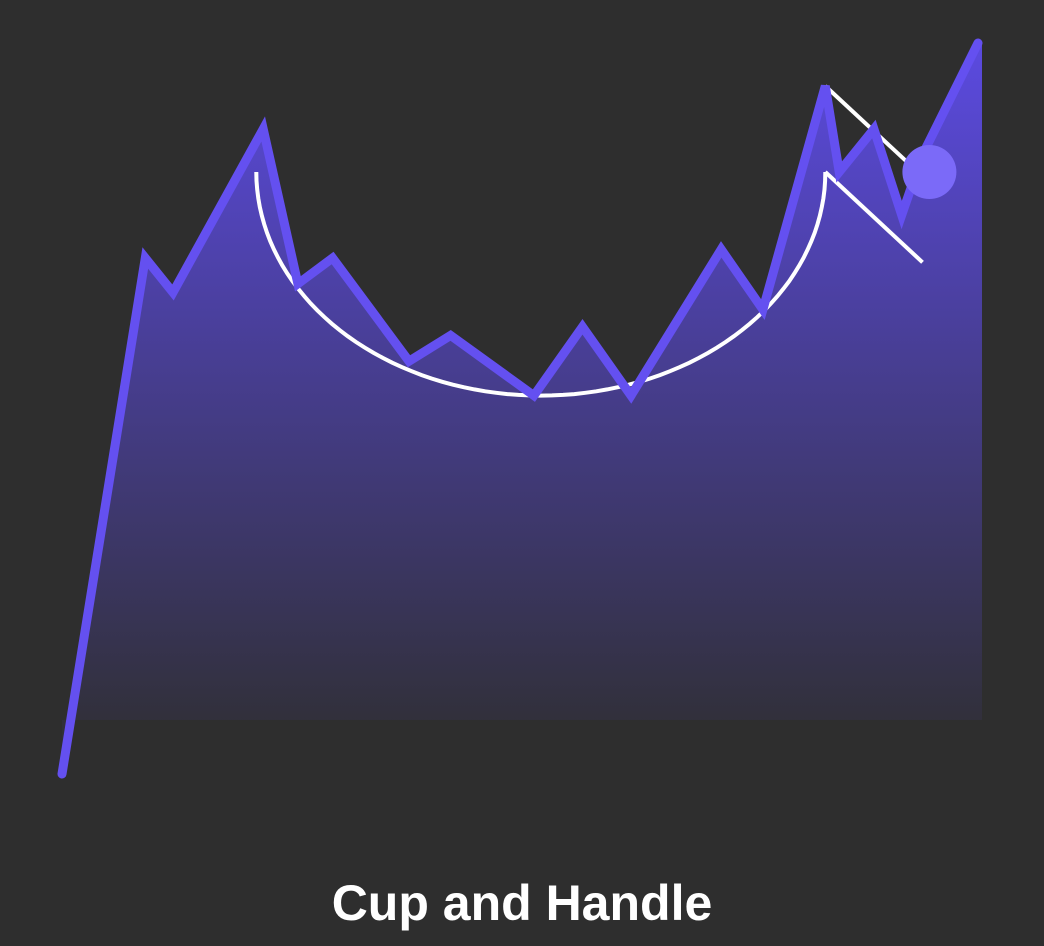  What do you see at coordinates (929, 172) in the screenshot?
I see `breakout-point` at bounding box center [929, 172].